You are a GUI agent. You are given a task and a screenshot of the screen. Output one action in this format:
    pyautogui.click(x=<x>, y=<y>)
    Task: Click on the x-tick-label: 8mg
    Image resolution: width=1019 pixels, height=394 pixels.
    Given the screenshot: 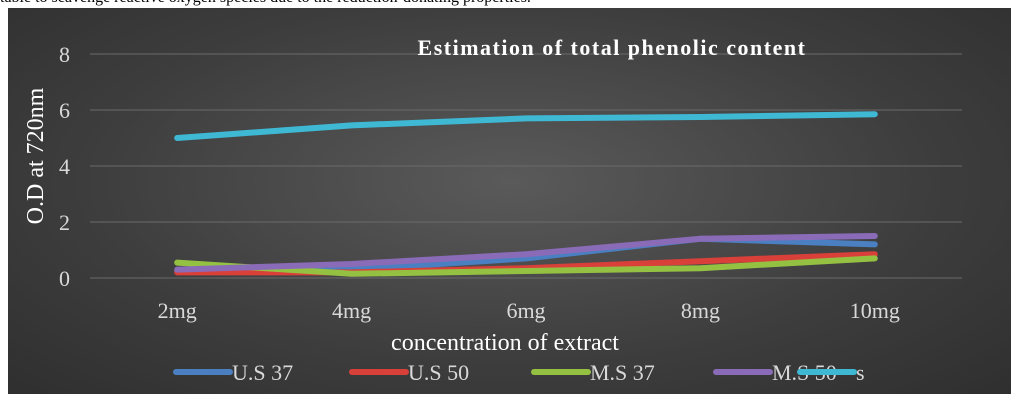 What is the action you would take?
    pyautogui.click(x=700, y=310)
    